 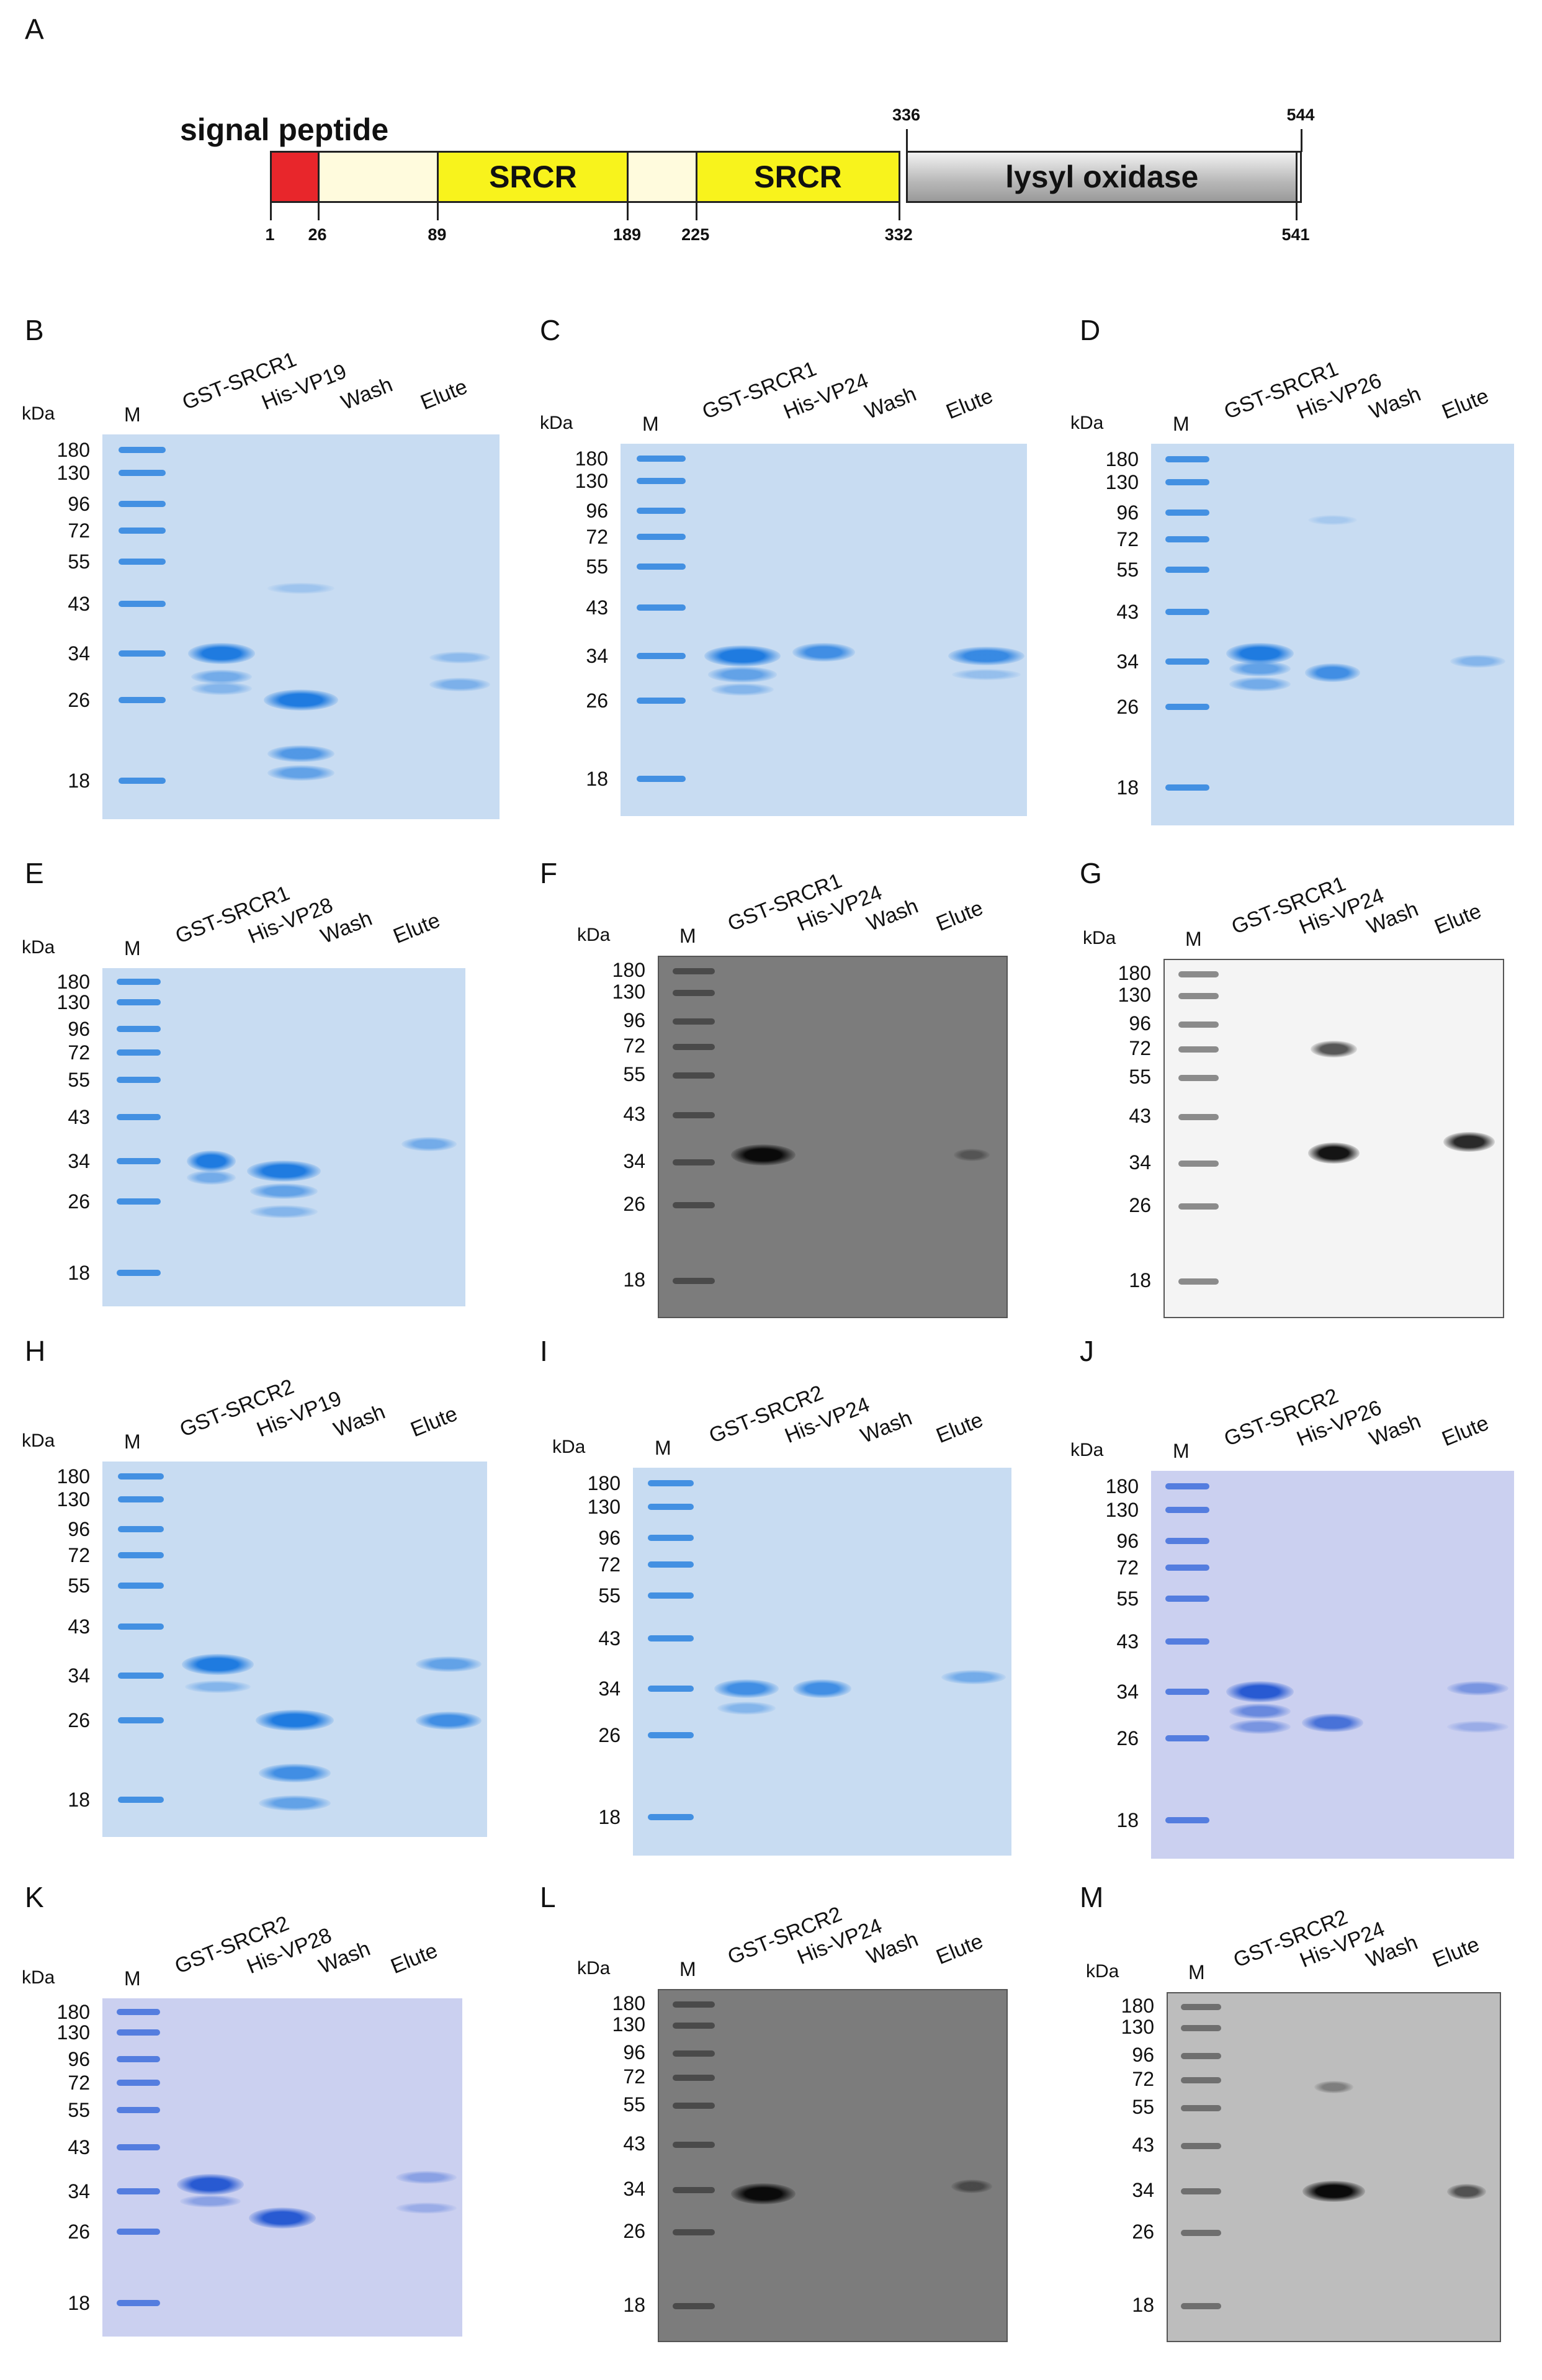 I want to click on position-label: 336, so click(x=906, y=115).